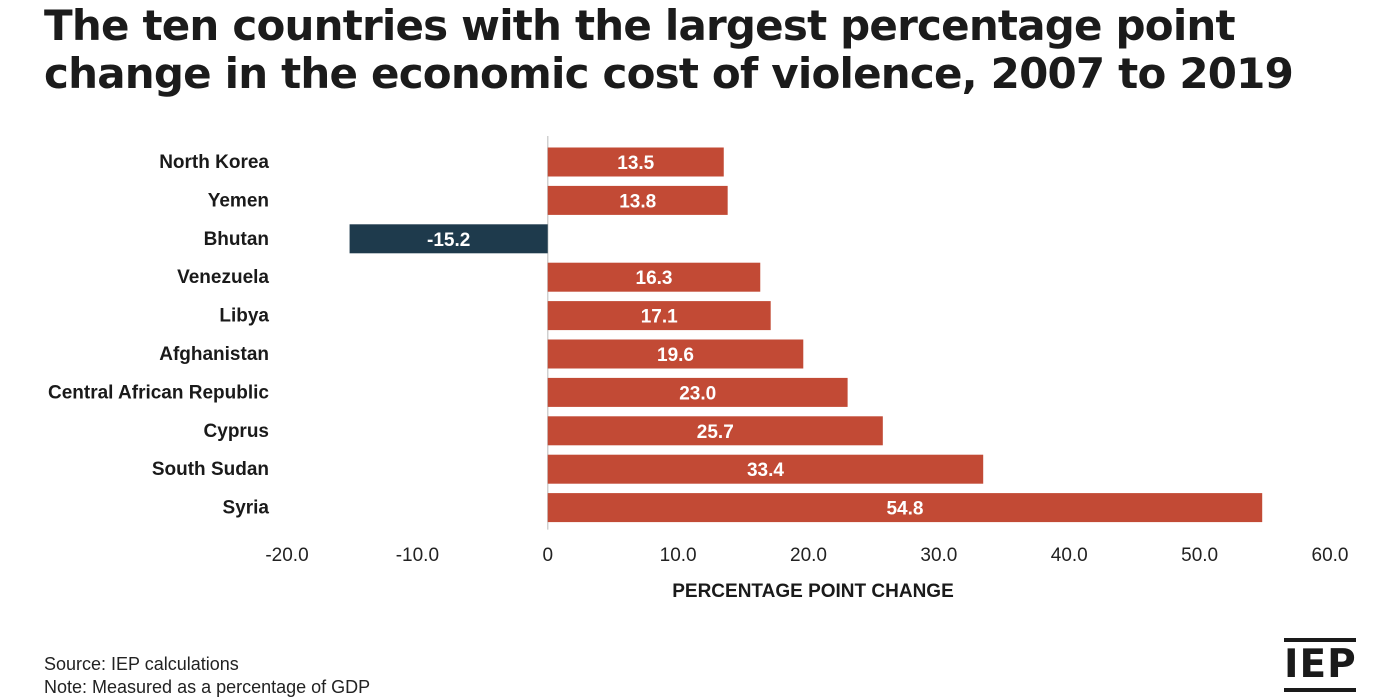 The height and width of the screenshot is (700, 1400). I want to click on logo-bottom-rule, so click(1320, 690).